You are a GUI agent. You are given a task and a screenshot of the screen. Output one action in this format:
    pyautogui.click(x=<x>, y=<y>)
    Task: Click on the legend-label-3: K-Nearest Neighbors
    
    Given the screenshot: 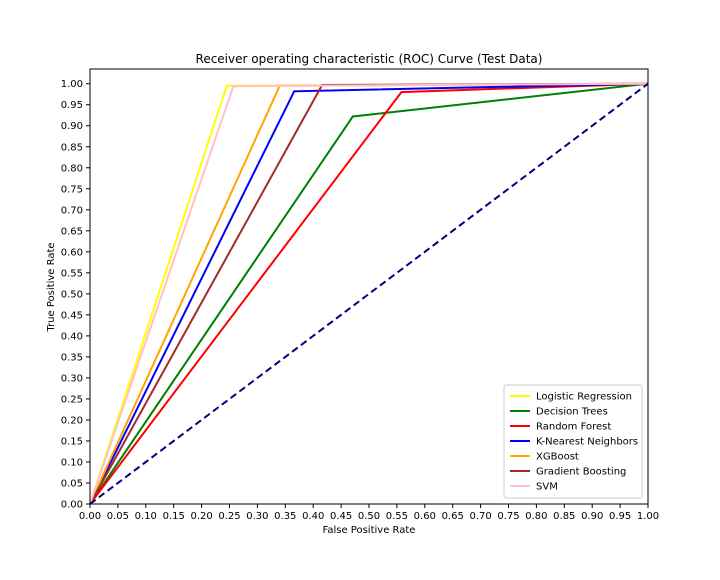 What is the action you would take?
    pyautogui.click(x=587, y=442)
    